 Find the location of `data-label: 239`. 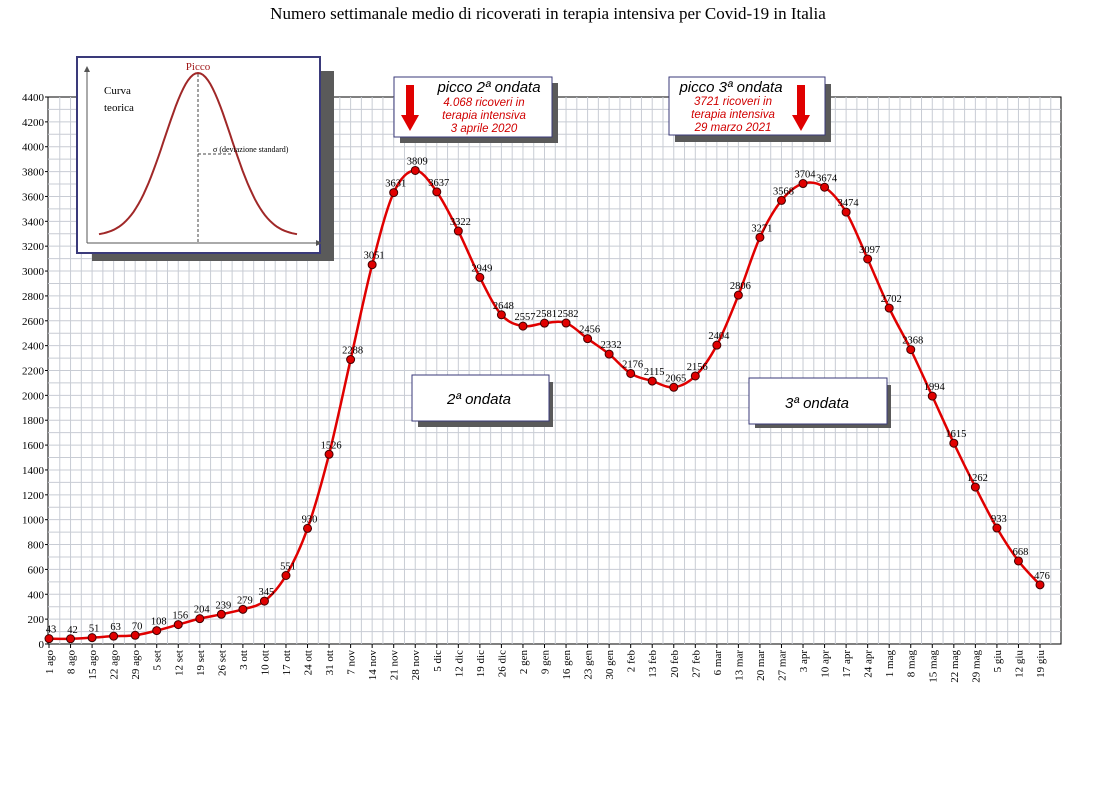

data-label: 239 is located at coordinates (223, 605).